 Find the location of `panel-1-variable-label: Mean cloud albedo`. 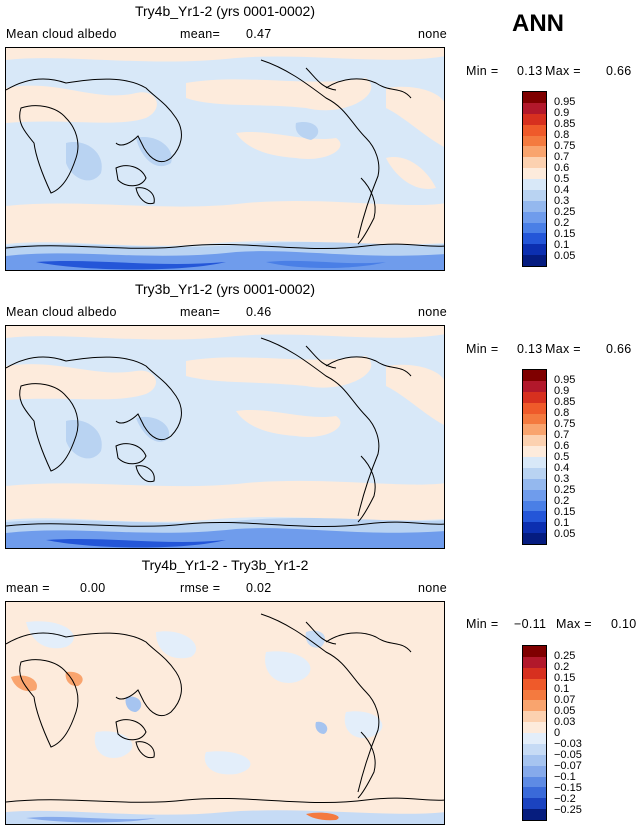

panel-1-variable-label: Mean cloud albedo is located at coordinates (61, 34).